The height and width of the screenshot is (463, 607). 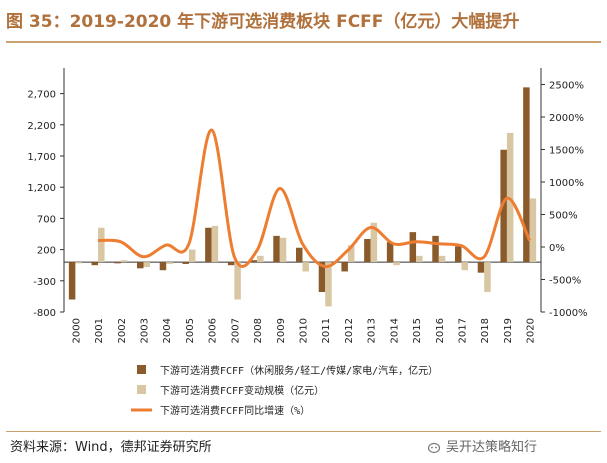 What do you see at coordinates (190, 330) in the screenshot?
I see `x-tick-label: 2005` at bounding box center [190, 330].